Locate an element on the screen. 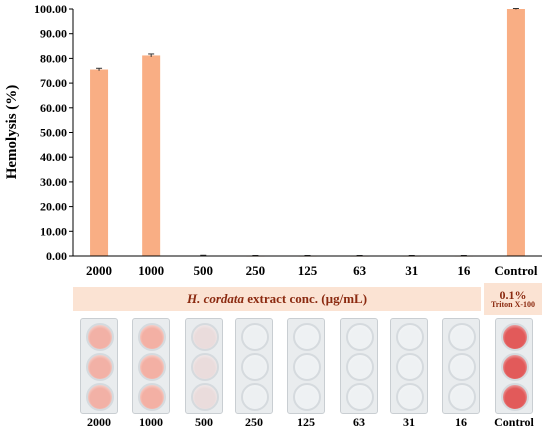 The image size is (550, 435). well-label: 125 is located at coordinates (306, 422).